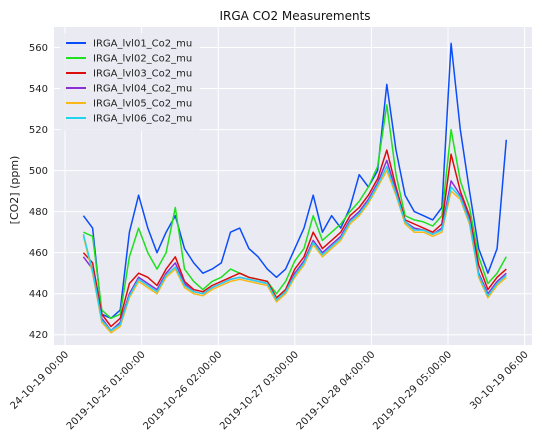 Image resolution: width=537 pixels, height=440 pixels. What do you see at coordinates (336, 390) in the screenshot?
I see `x-tick-label: 2019-10-28 04:00:00` at bounding box center [336, 390].